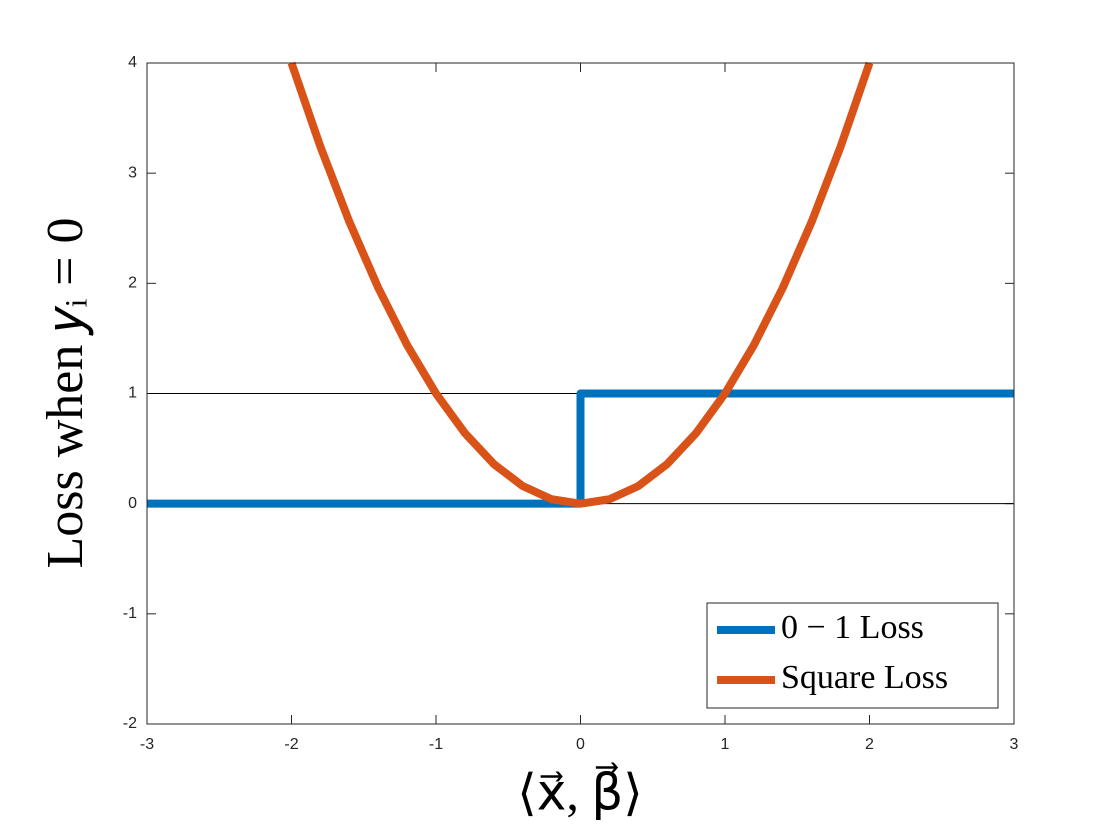  I want to click on x-tick-label: 1, so click(725, 744).